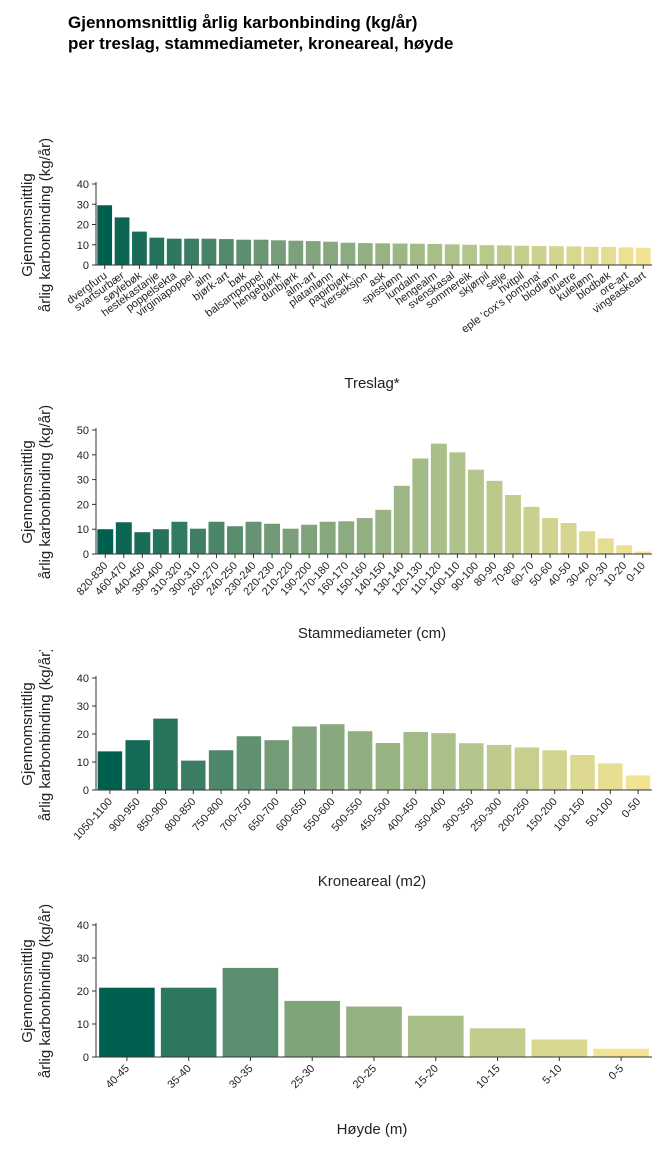  What do you see at coordinates (83, 431) in the screenshot?
I see `y-tick-label: 50` at bounding box center [83, 431].